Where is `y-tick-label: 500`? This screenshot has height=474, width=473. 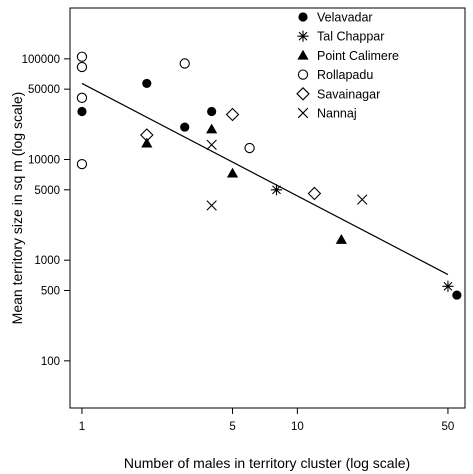
y-tick-label: 500 is located at coordinates (50, 291).